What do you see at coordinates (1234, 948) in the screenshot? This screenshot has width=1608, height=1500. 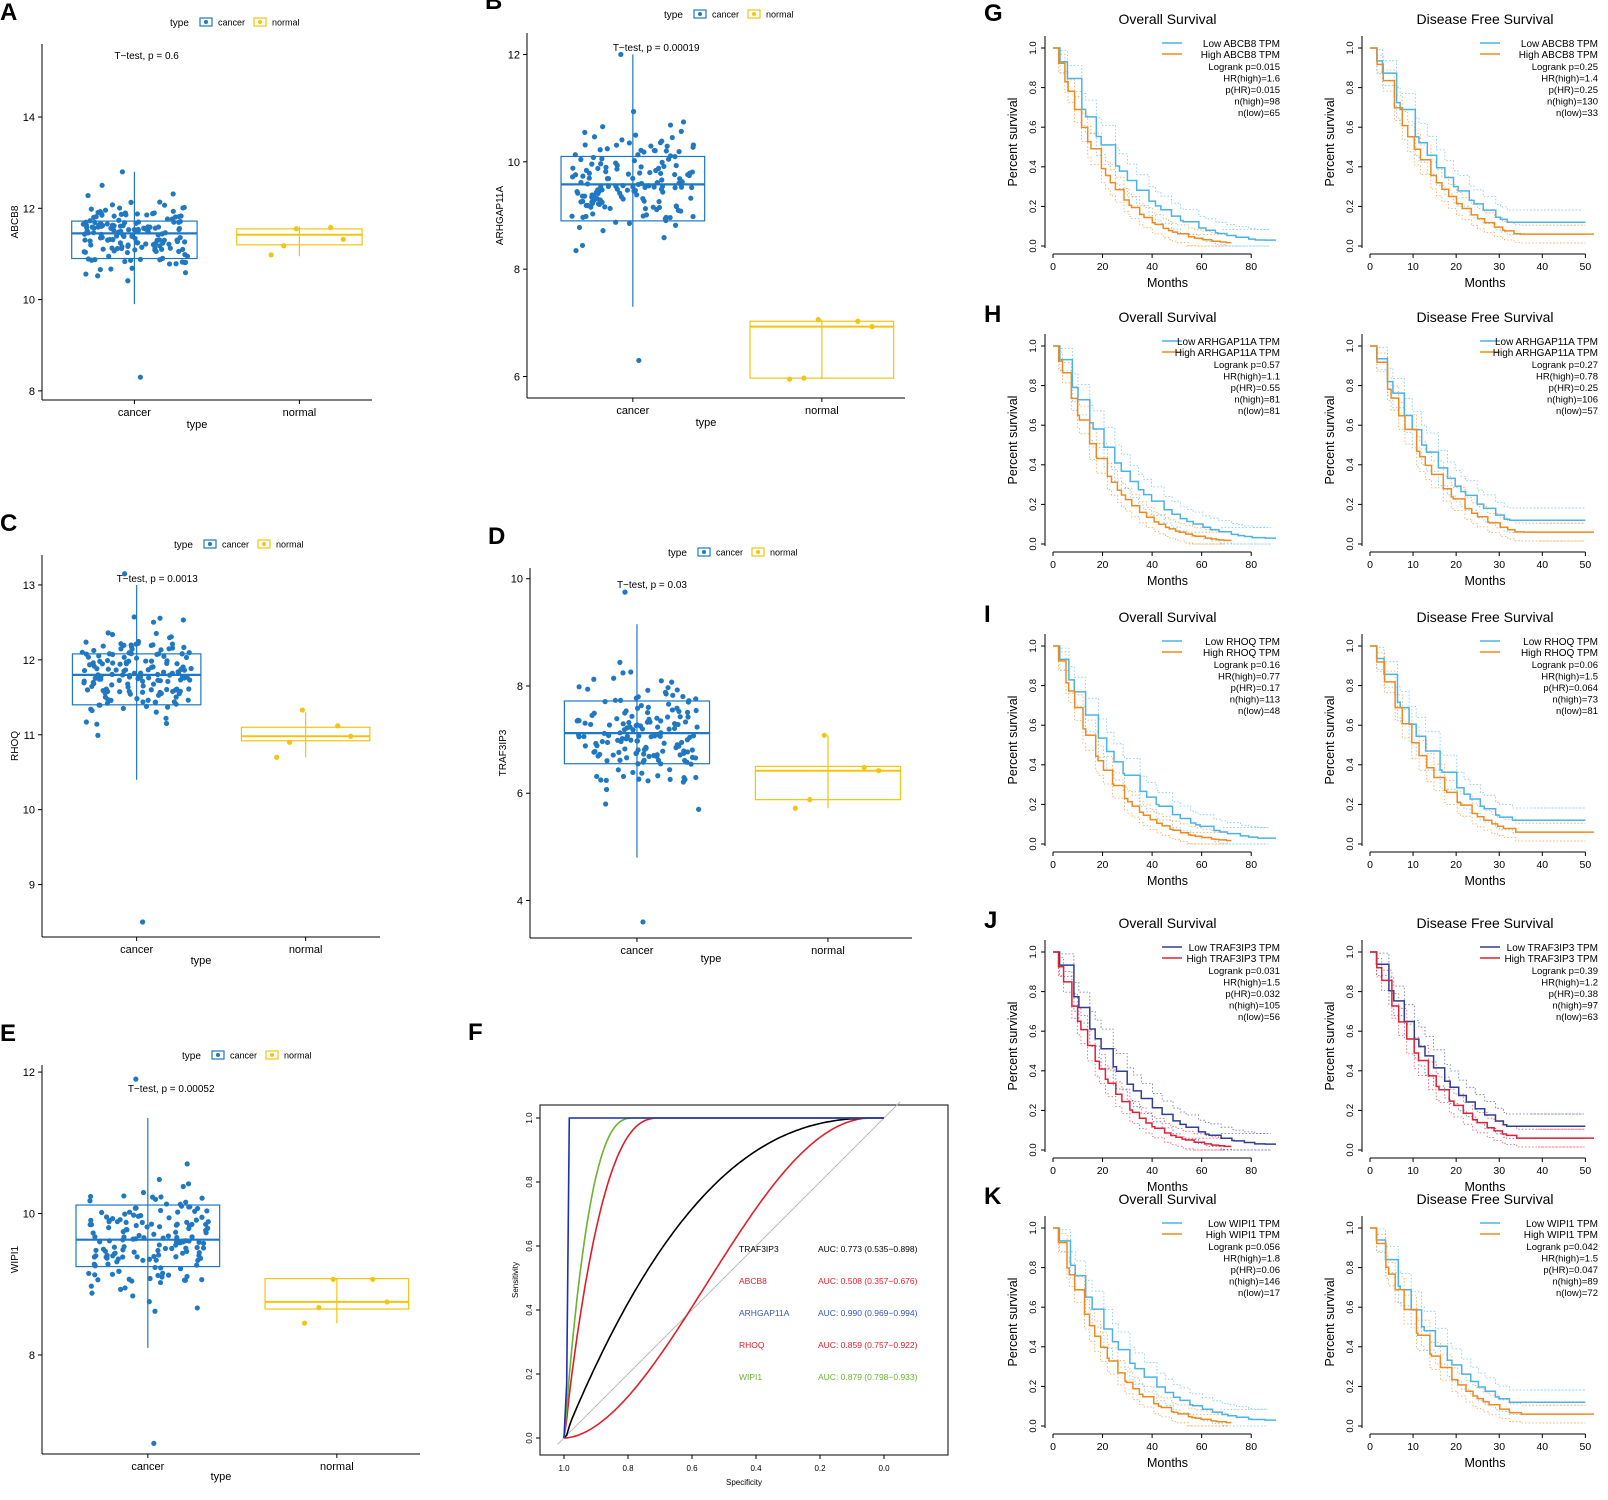 I see `legend-label-low: Low TRAF3IP3 TPM` at bounding box center [1234, 948].